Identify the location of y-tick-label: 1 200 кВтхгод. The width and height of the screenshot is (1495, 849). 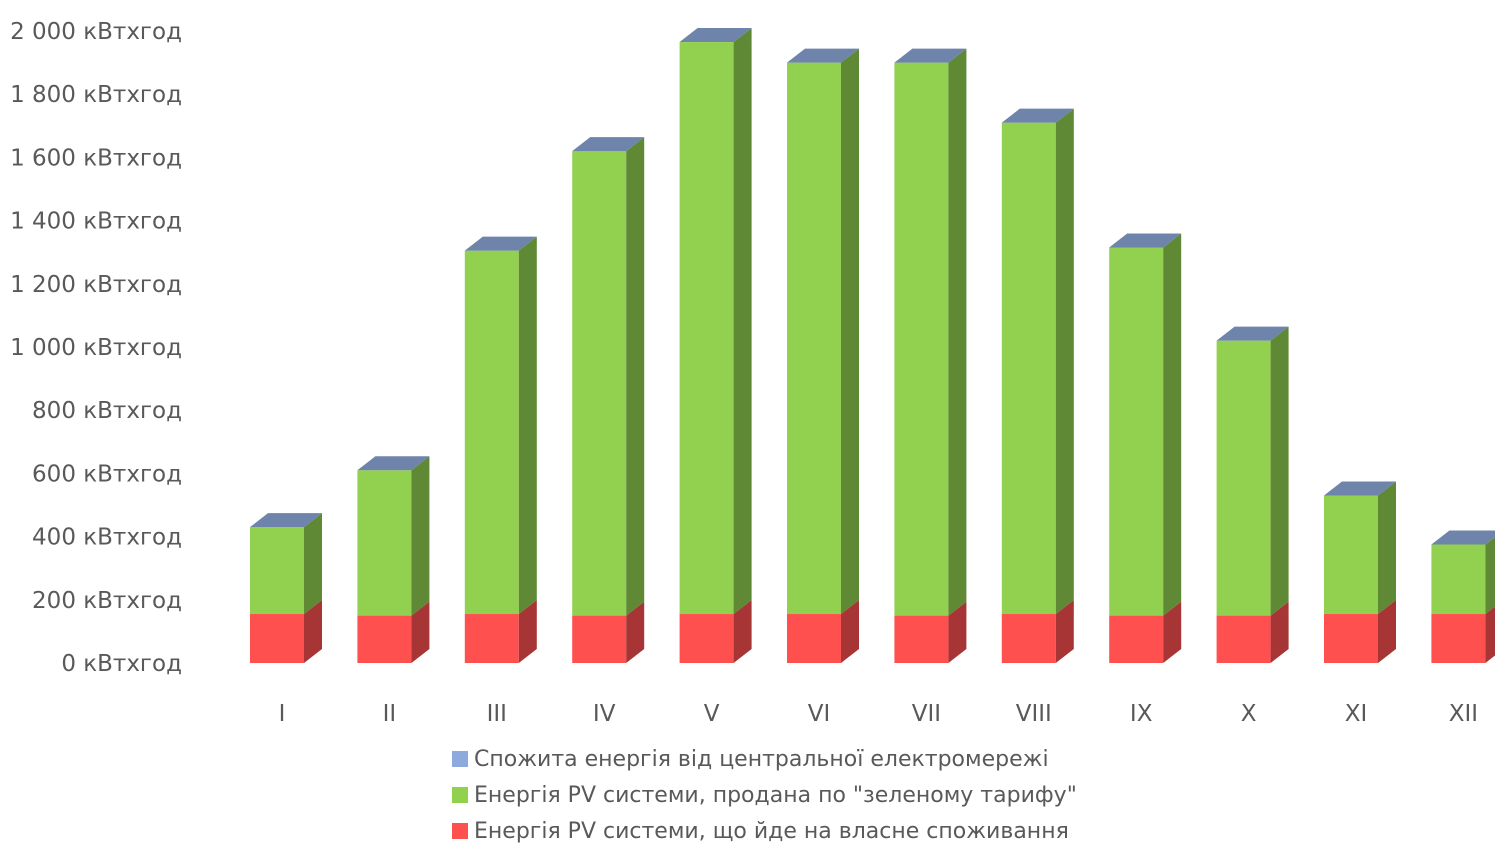
(96, 285).